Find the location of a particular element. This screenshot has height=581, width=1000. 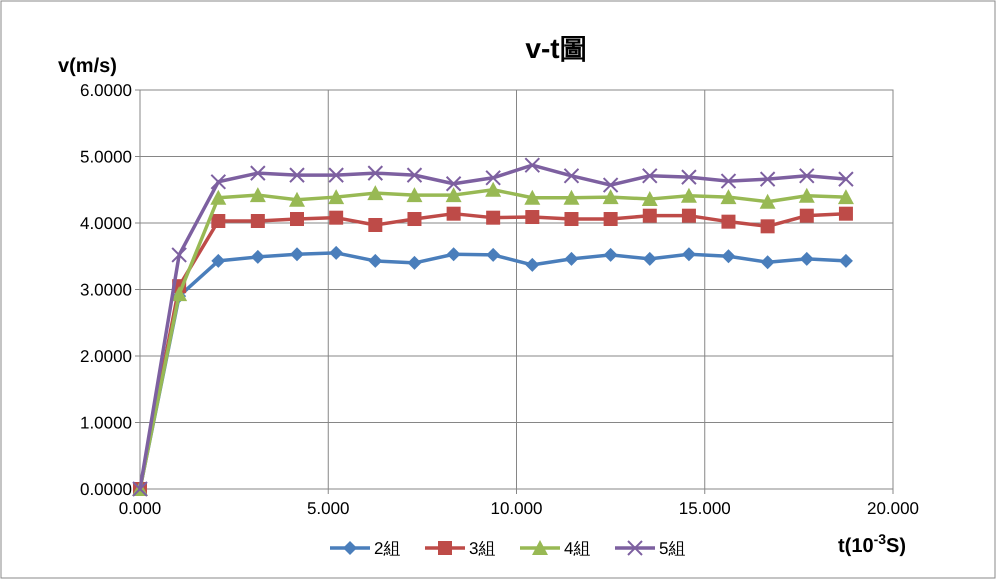

legend-label: 2組 is located at coordinates (387, 548).